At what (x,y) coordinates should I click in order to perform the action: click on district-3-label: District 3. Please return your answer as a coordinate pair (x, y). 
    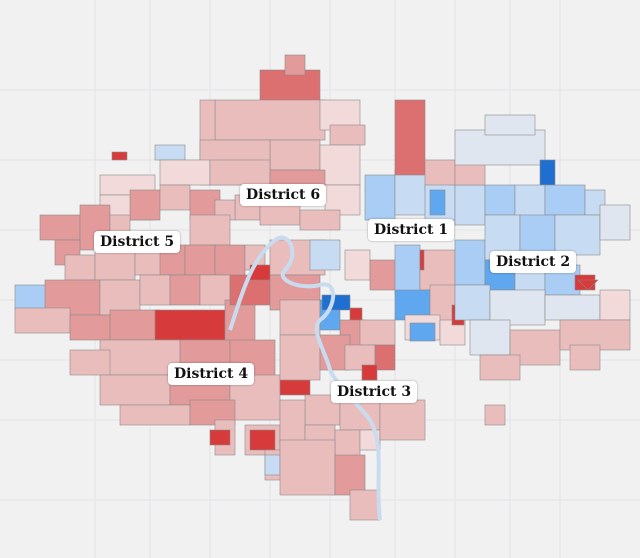
    Looking at the image, I should click on (374, 392).